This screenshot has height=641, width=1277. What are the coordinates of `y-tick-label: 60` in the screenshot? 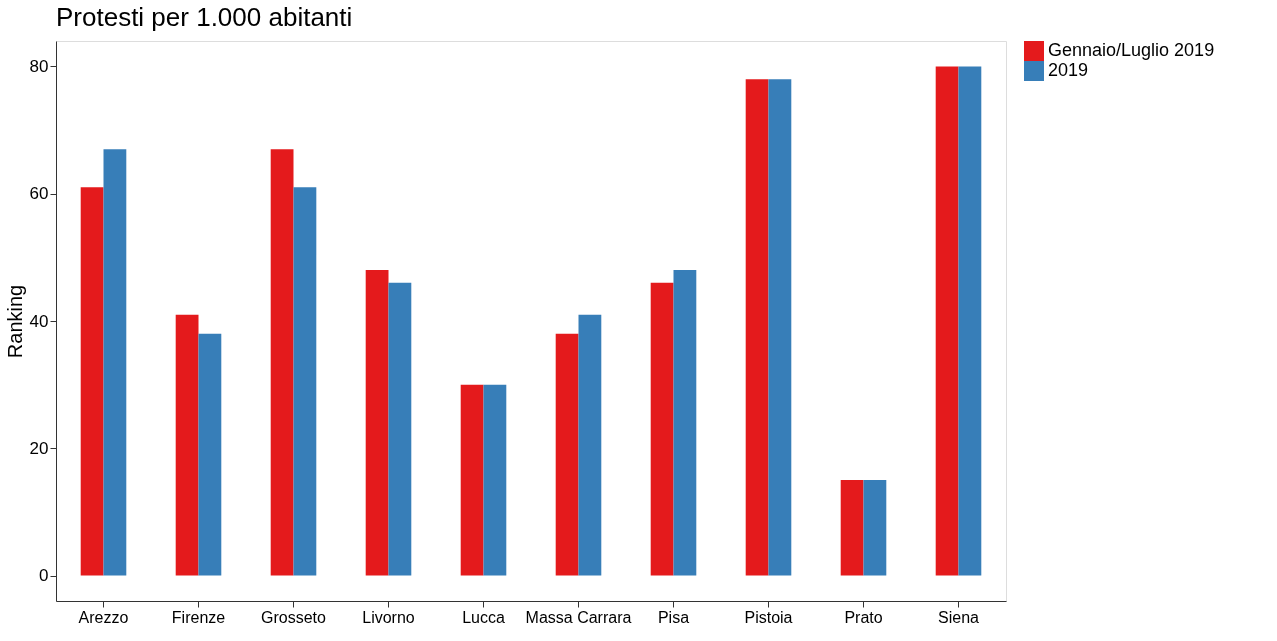 It's located at (39, 194).